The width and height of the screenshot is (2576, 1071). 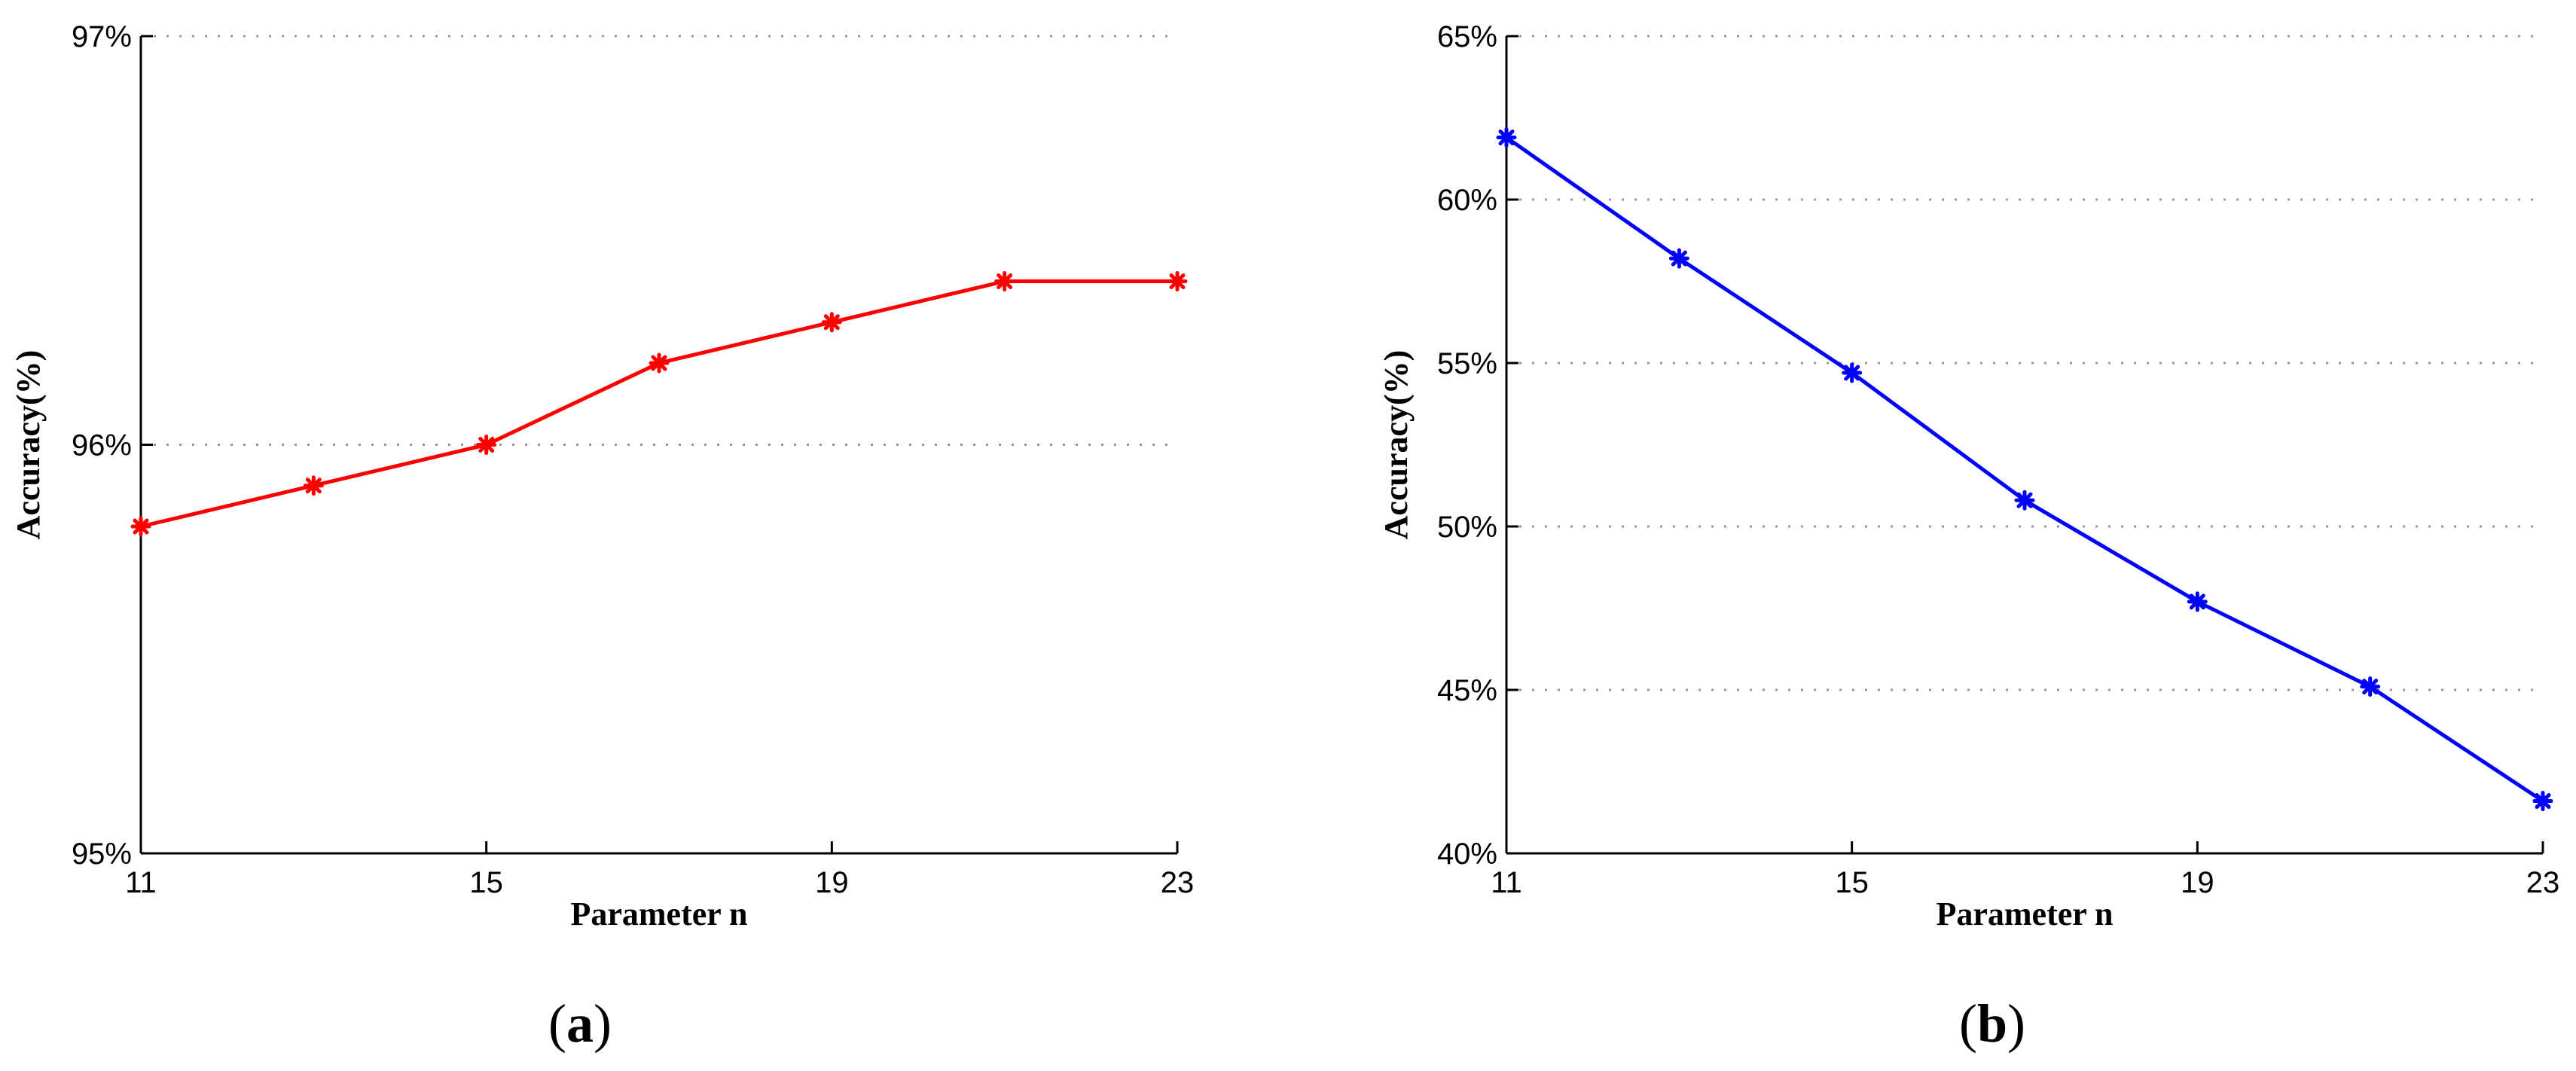 What do you see at coordinates (102, 854) in the screenshot?
I see `y-tick-label-a-0: 95%` at bounding box center [102, 854].